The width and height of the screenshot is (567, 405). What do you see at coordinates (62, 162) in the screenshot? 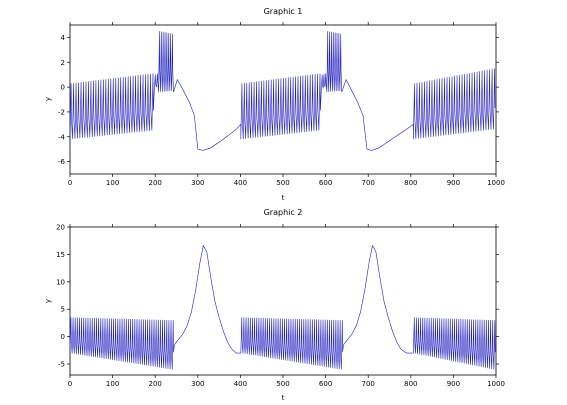
I see `y-tick-label: -6` at bounding box center [62, 162].